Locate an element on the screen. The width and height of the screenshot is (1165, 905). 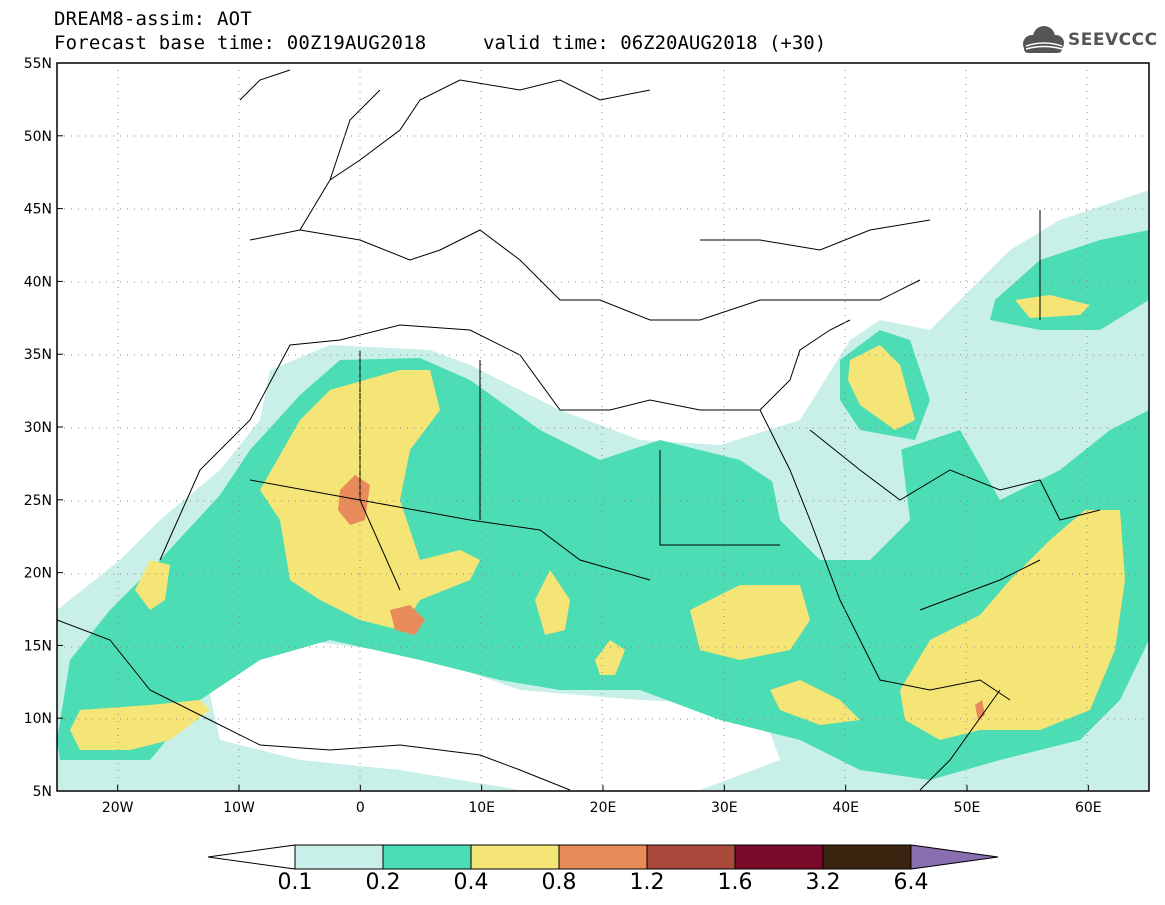
colorbar-label: 0.8 is located at coordinates (559, 882).